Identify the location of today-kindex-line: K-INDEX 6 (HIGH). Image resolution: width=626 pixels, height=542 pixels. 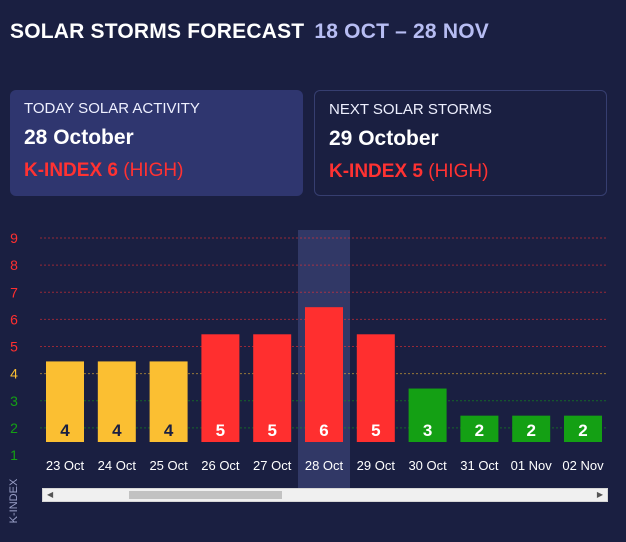
(156, 171).